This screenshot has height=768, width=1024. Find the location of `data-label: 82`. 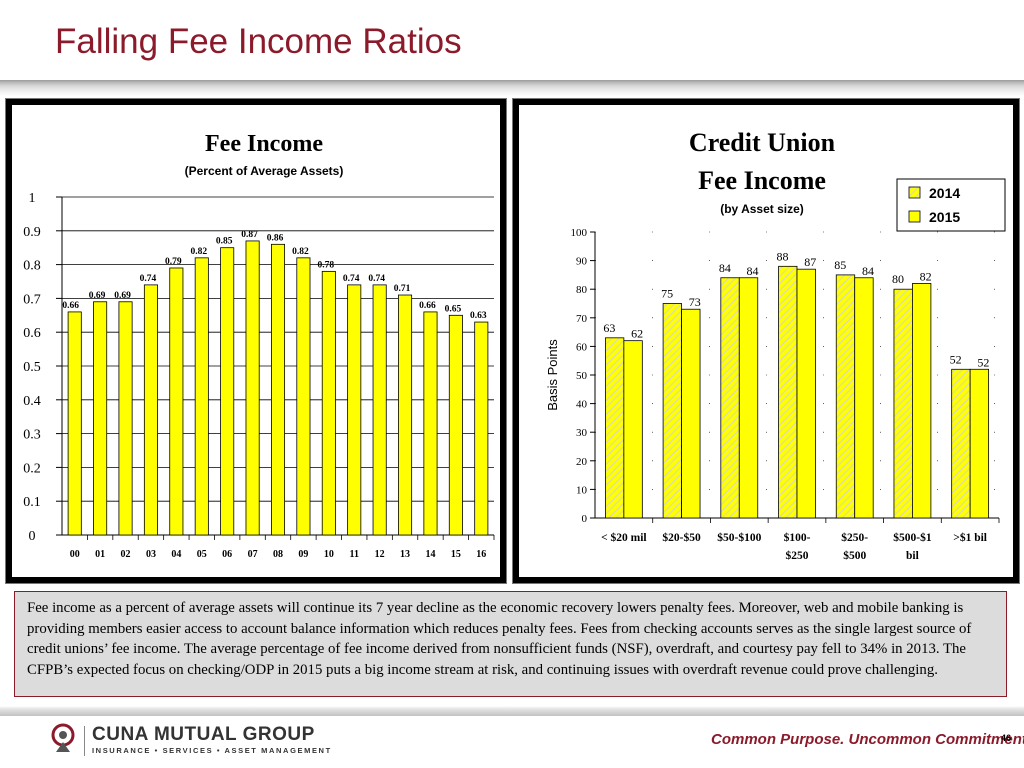

data-label: 82 is located at coordinates (926, 276).